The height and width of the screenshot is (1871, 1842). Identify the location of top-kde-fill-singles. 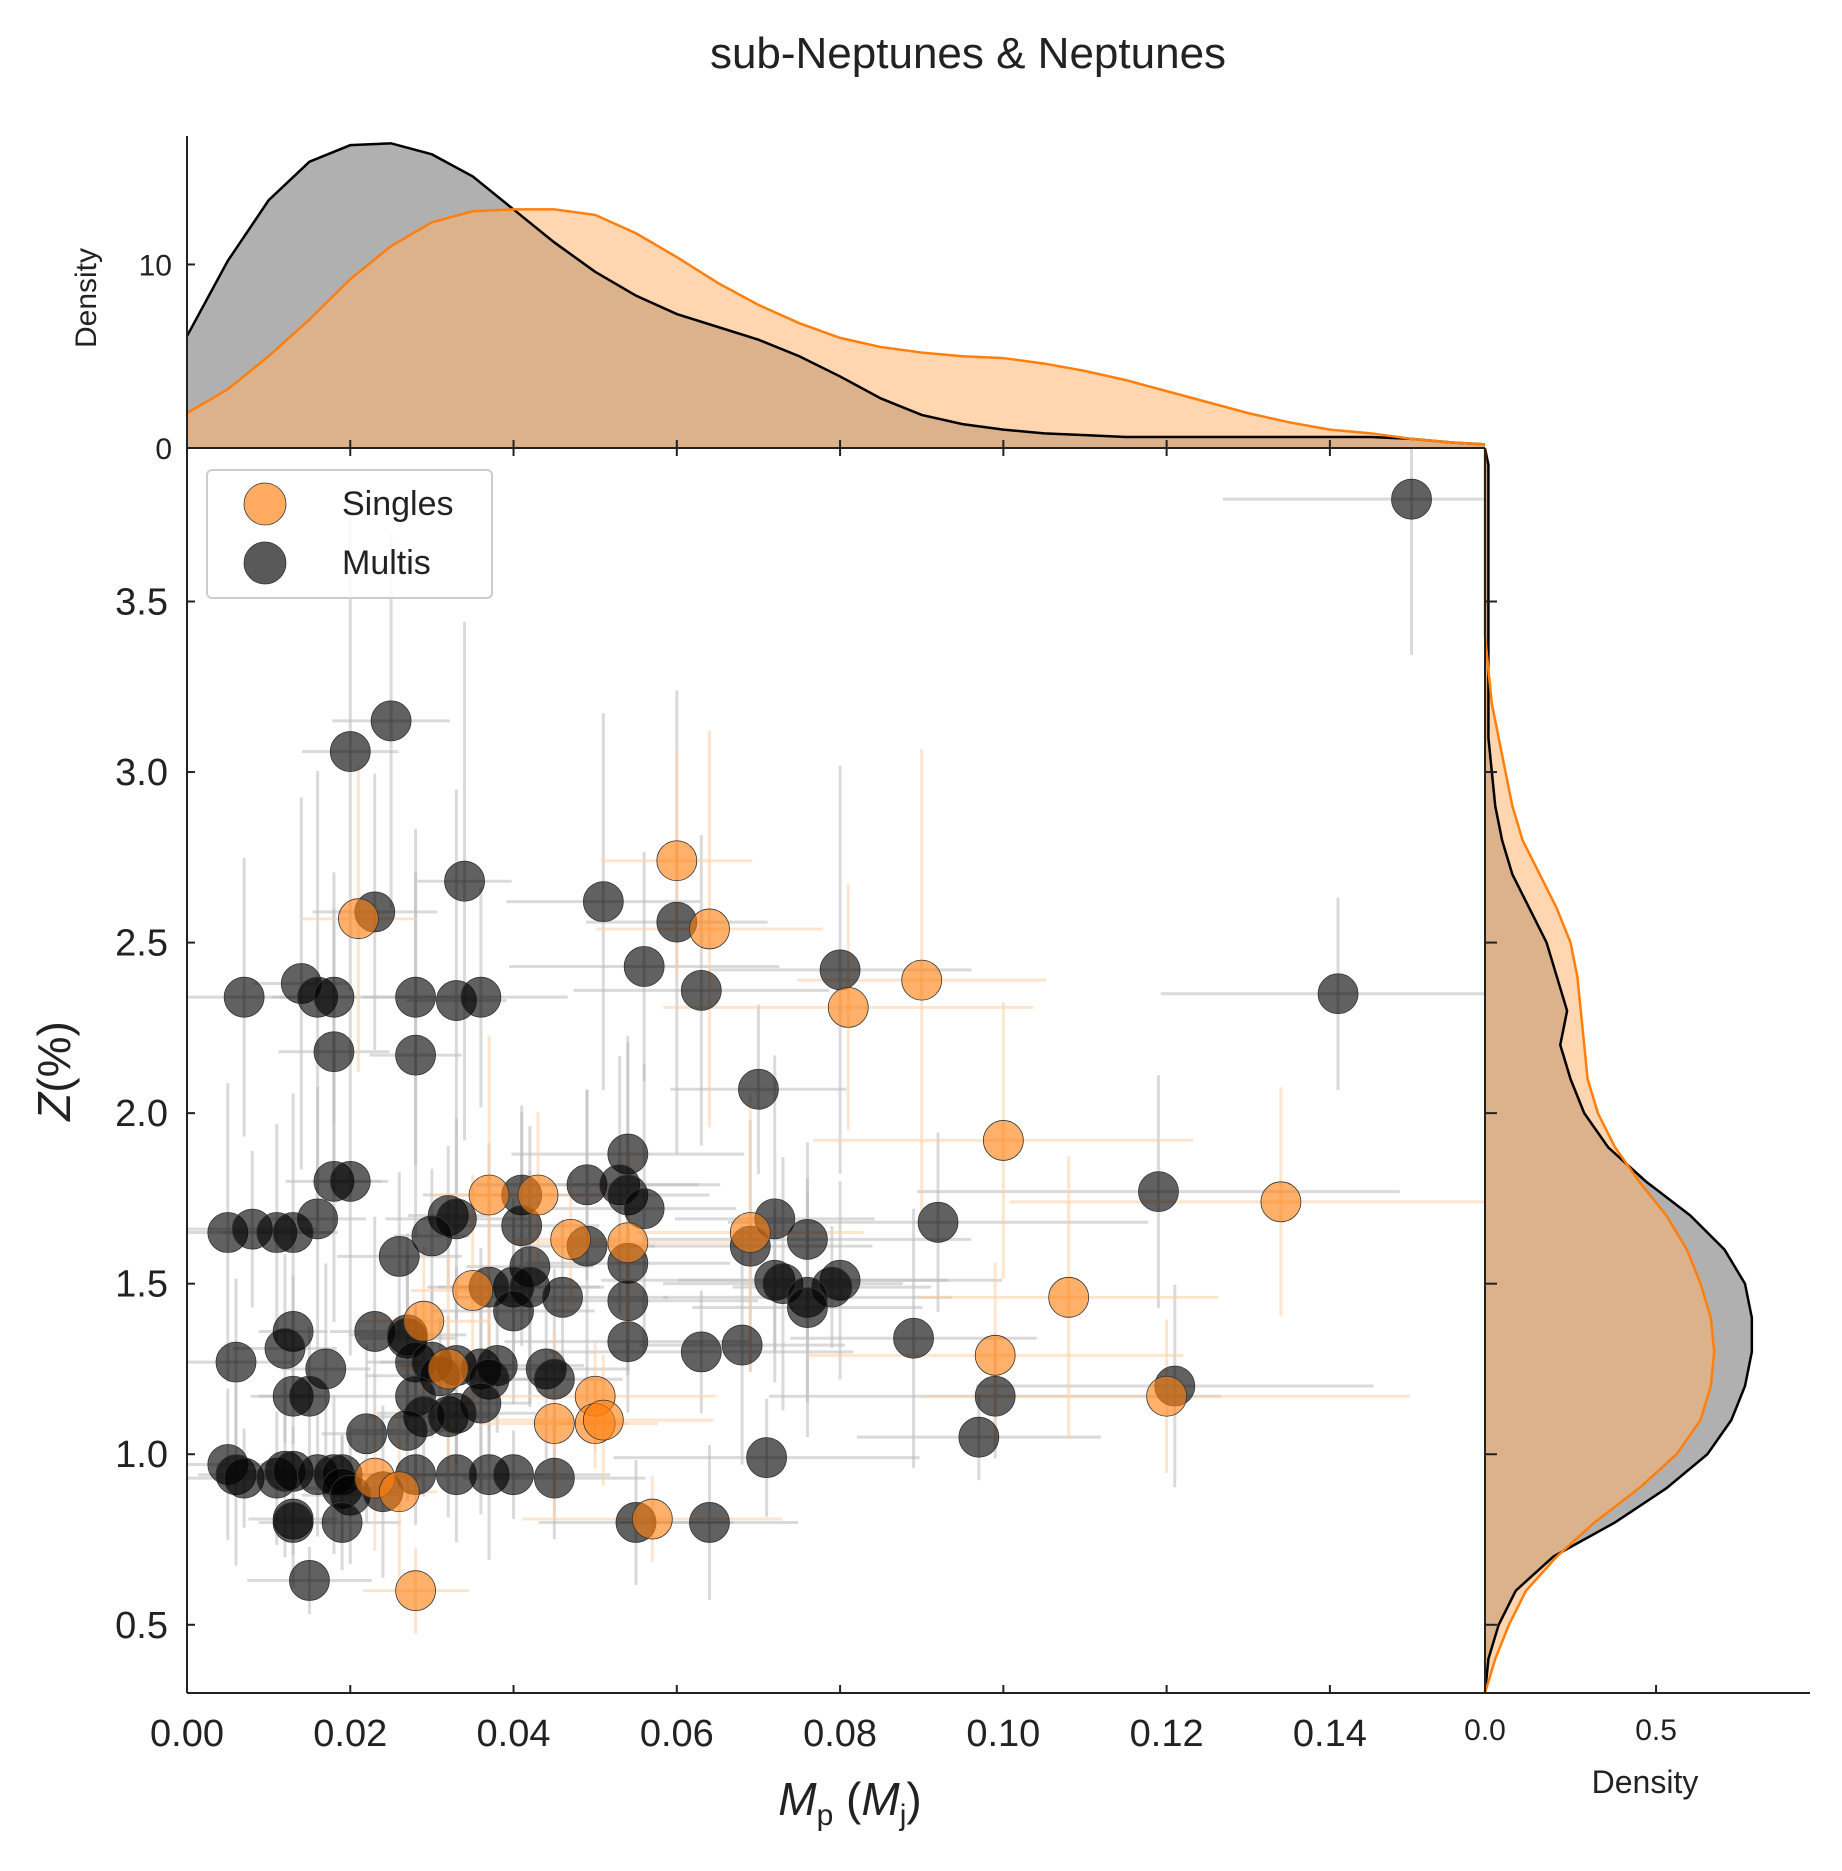
(836, 328).